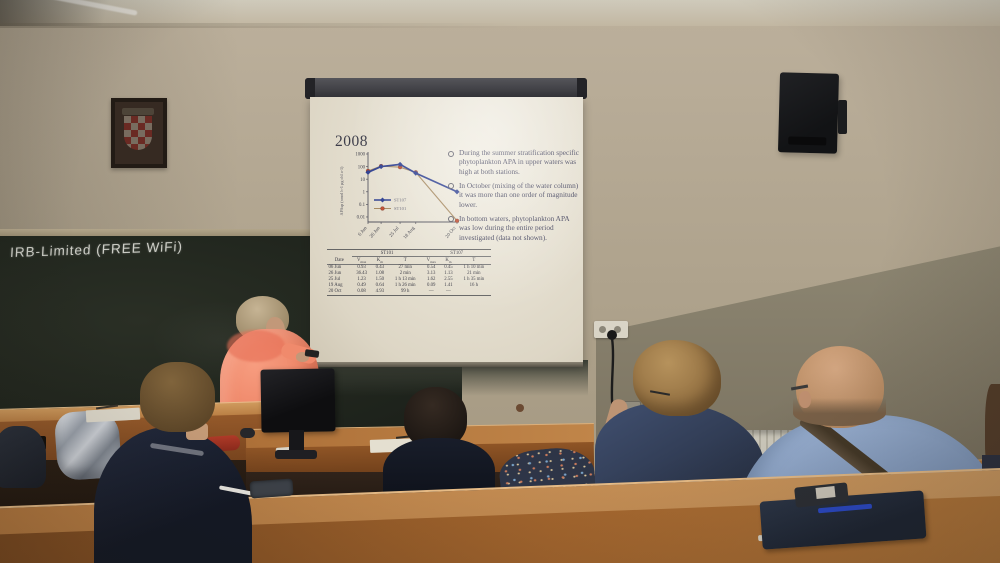  I want to click on monitor-back, so click(298, 400).